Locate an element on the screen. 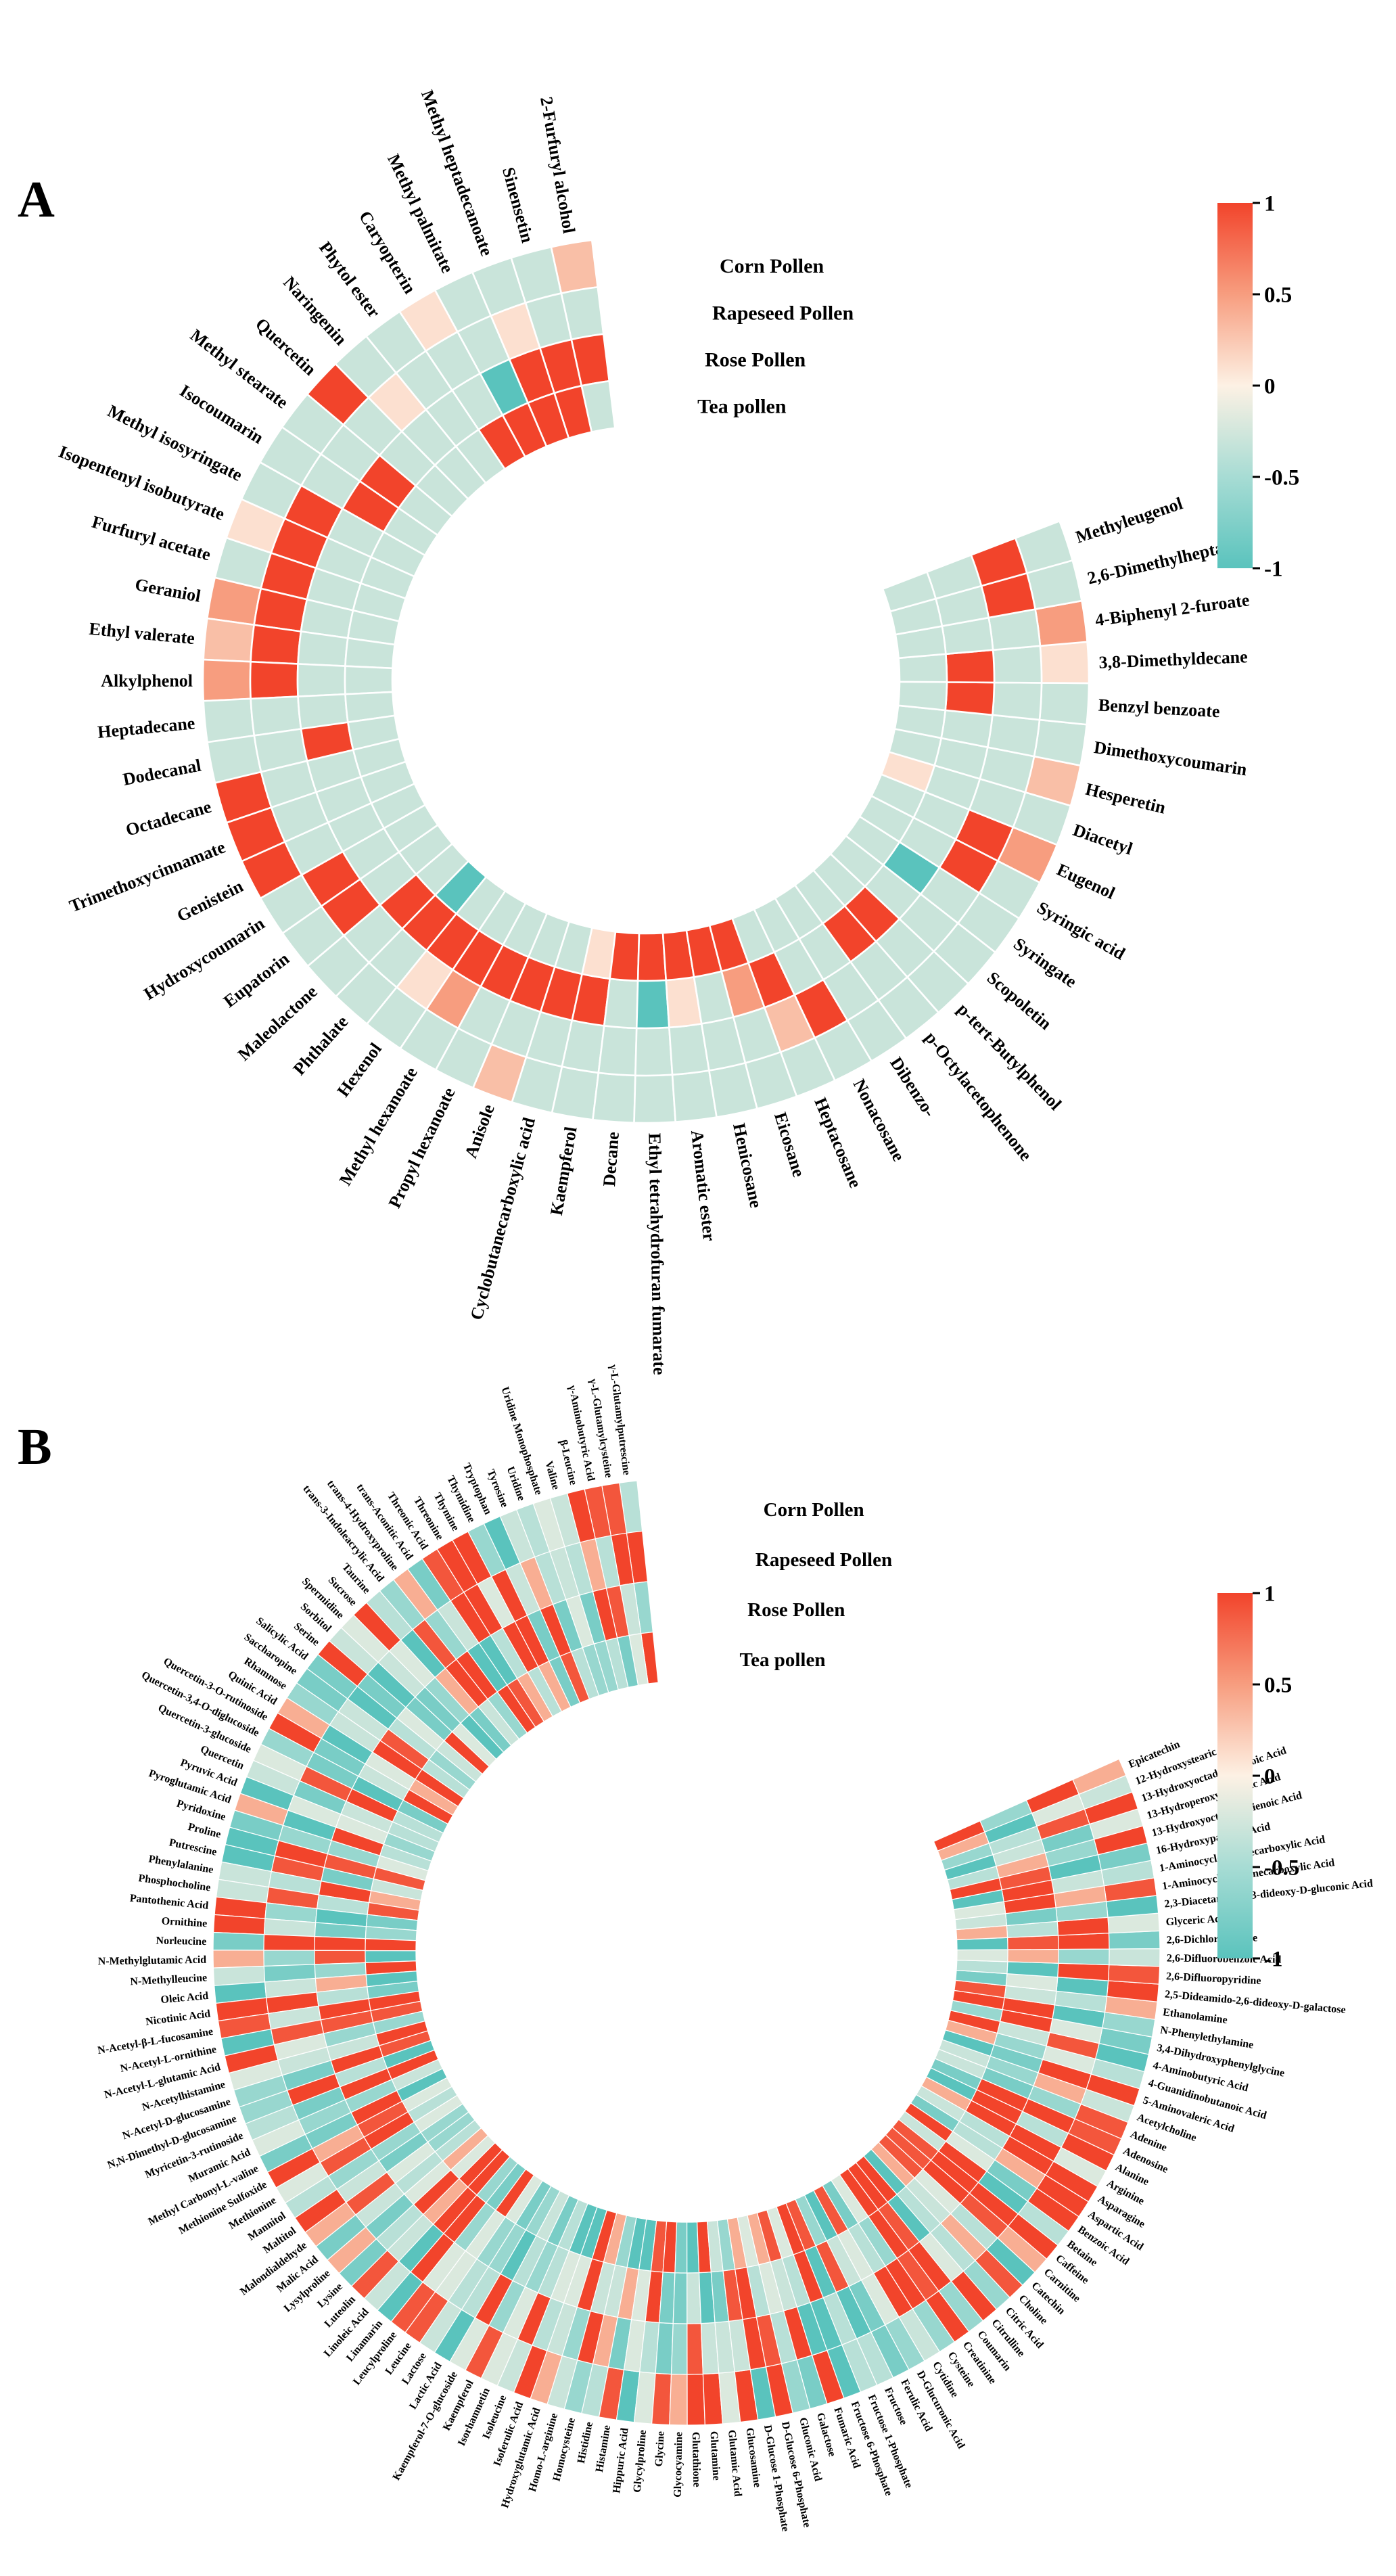 The width and height of the screenshot is (1396, 2576). compound-label: Ethyl valerate is located at coordinates (141, 633).